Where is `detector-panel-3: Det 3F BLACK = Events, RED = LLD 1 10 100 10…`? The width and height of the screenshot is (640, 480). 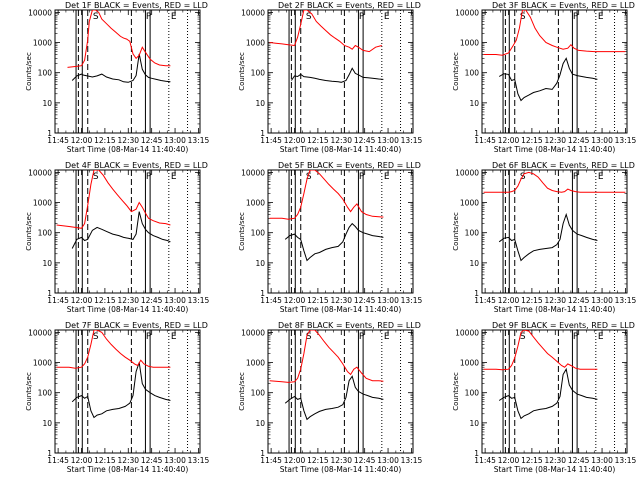 detector-panel-3: Det 3F BLACK = Events, RED = LLD 1 10 100 10… is located at coordinates (544, 77).